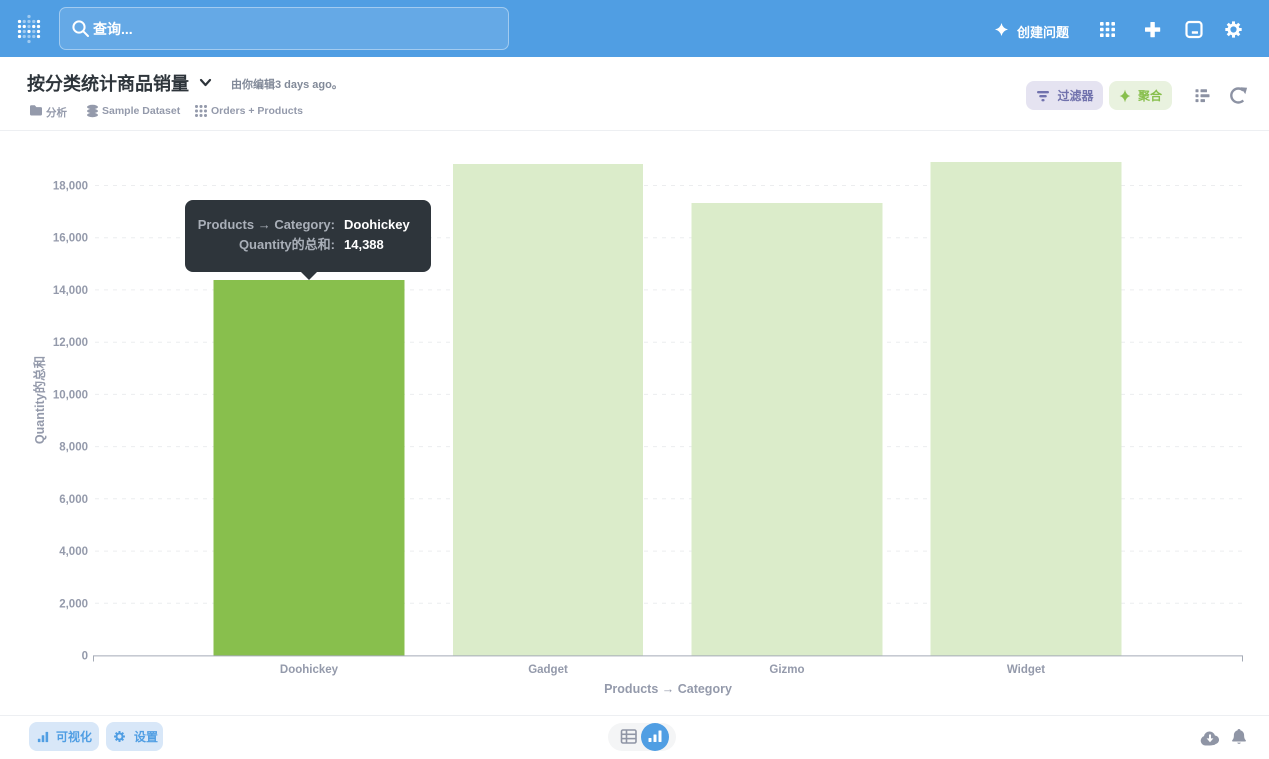 This screenshot has width=1269, height=759. Describe the element at coordinates (548, 670) in the screenshot. I see `svg-text: Gadget` at that location.